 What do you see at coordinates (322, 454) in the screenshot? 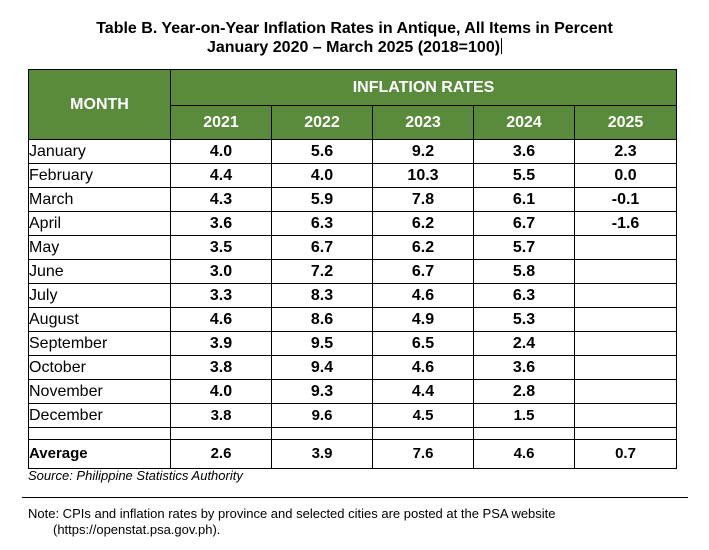
I see `average-cell: 3.9` at bounding box center [322, 454].